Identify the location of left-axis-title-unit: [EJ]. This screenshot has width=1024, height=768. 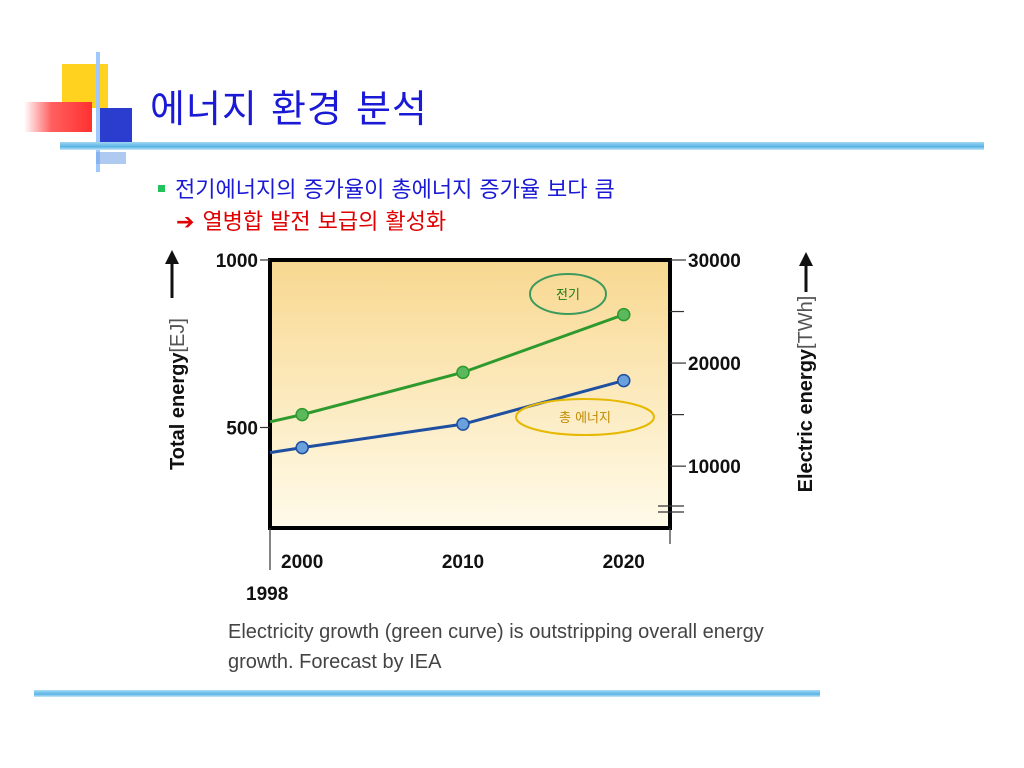
(178, 335).